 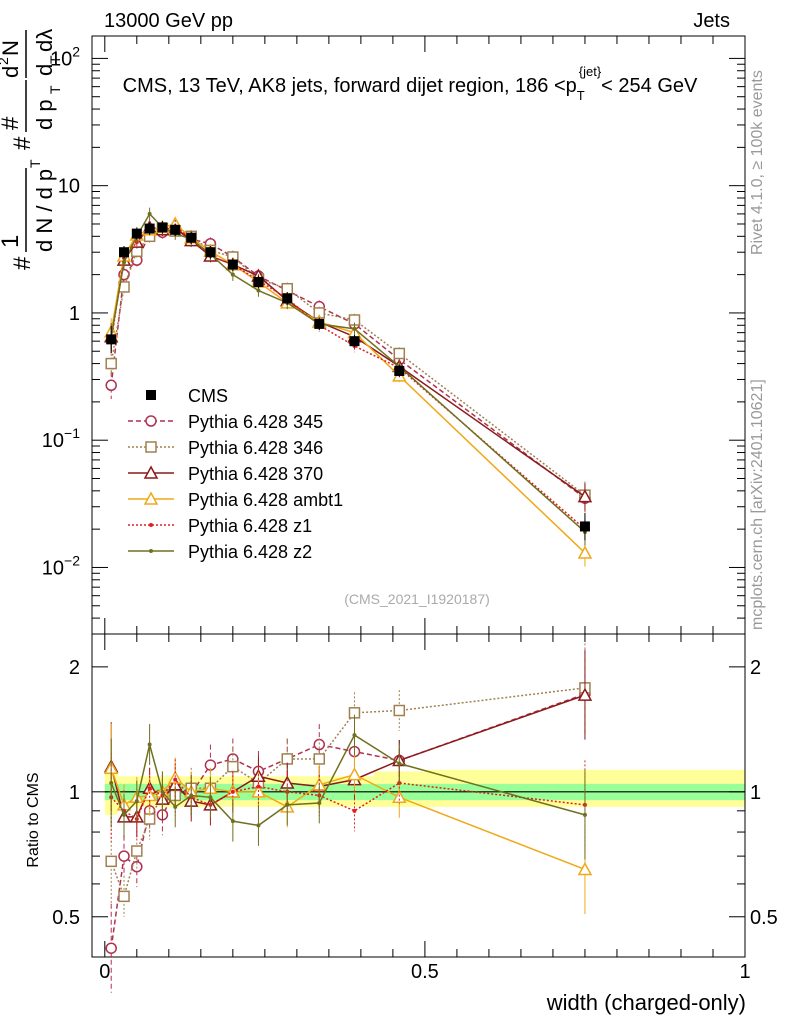 What do you see at coordinates (12, 241) in the screenshot?
I see `svg-text: 1` at bounding box center [12, 241].